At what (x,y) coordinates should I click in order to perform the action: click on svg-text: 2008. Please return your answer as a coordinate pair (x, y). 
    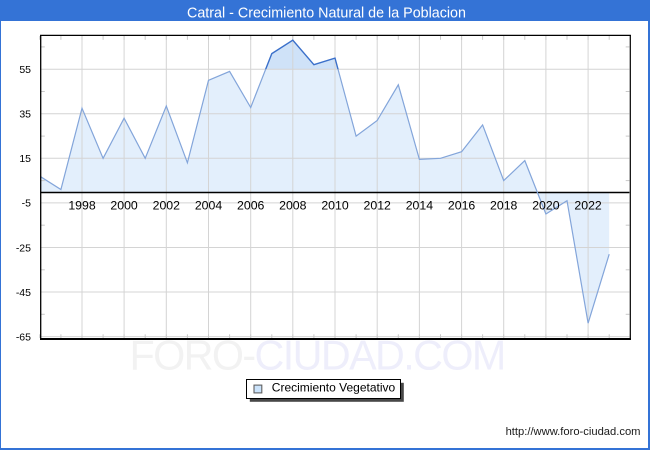
    Looking at the image, I should click on (293, 205).